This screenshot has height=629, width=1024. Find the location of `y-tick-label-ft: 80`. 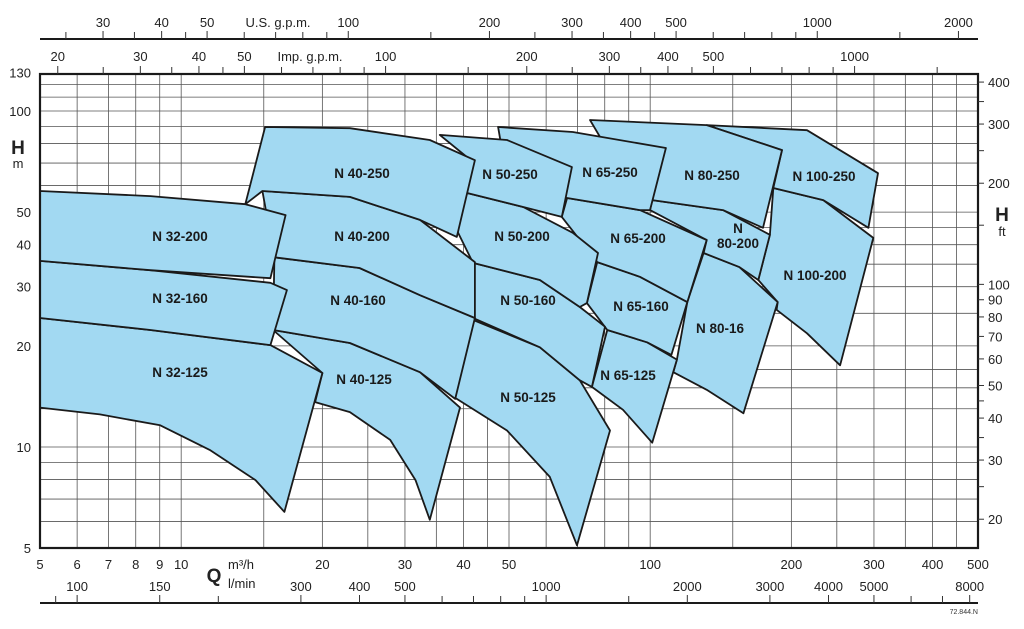

y-tick-label-ft: 80 is located at coordinates (995, 317).